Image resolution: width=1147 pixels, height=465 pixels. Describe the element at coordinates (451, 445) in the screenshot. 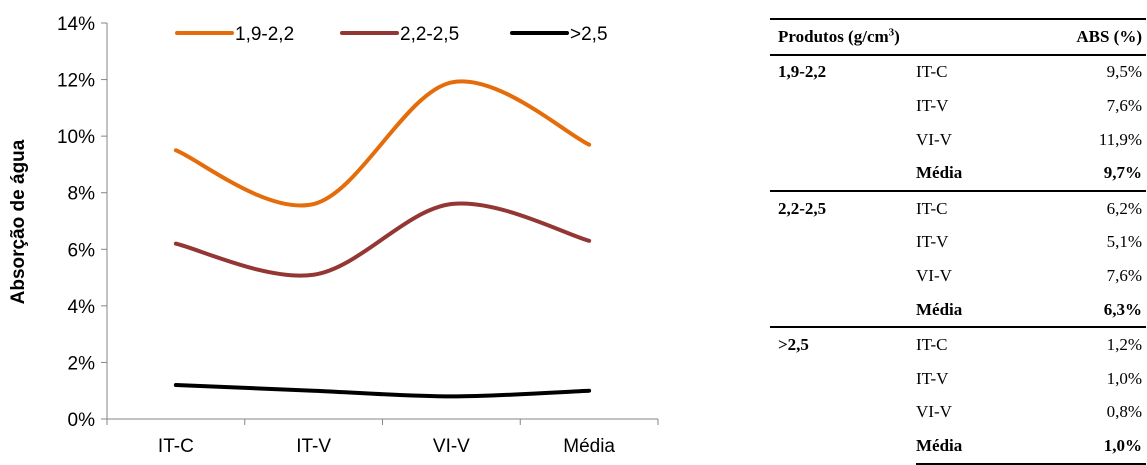

I see `x-tick-label: VI-V` at that location.